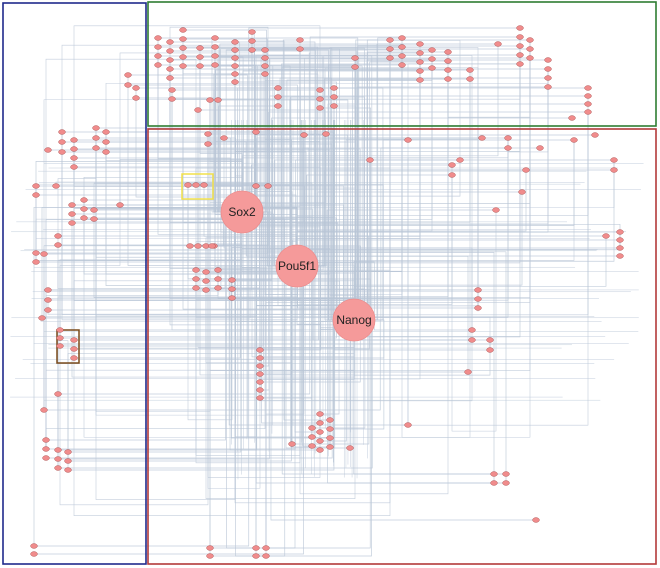  I want to click on hub-label-sox2: Sox2, so click(242, 212).